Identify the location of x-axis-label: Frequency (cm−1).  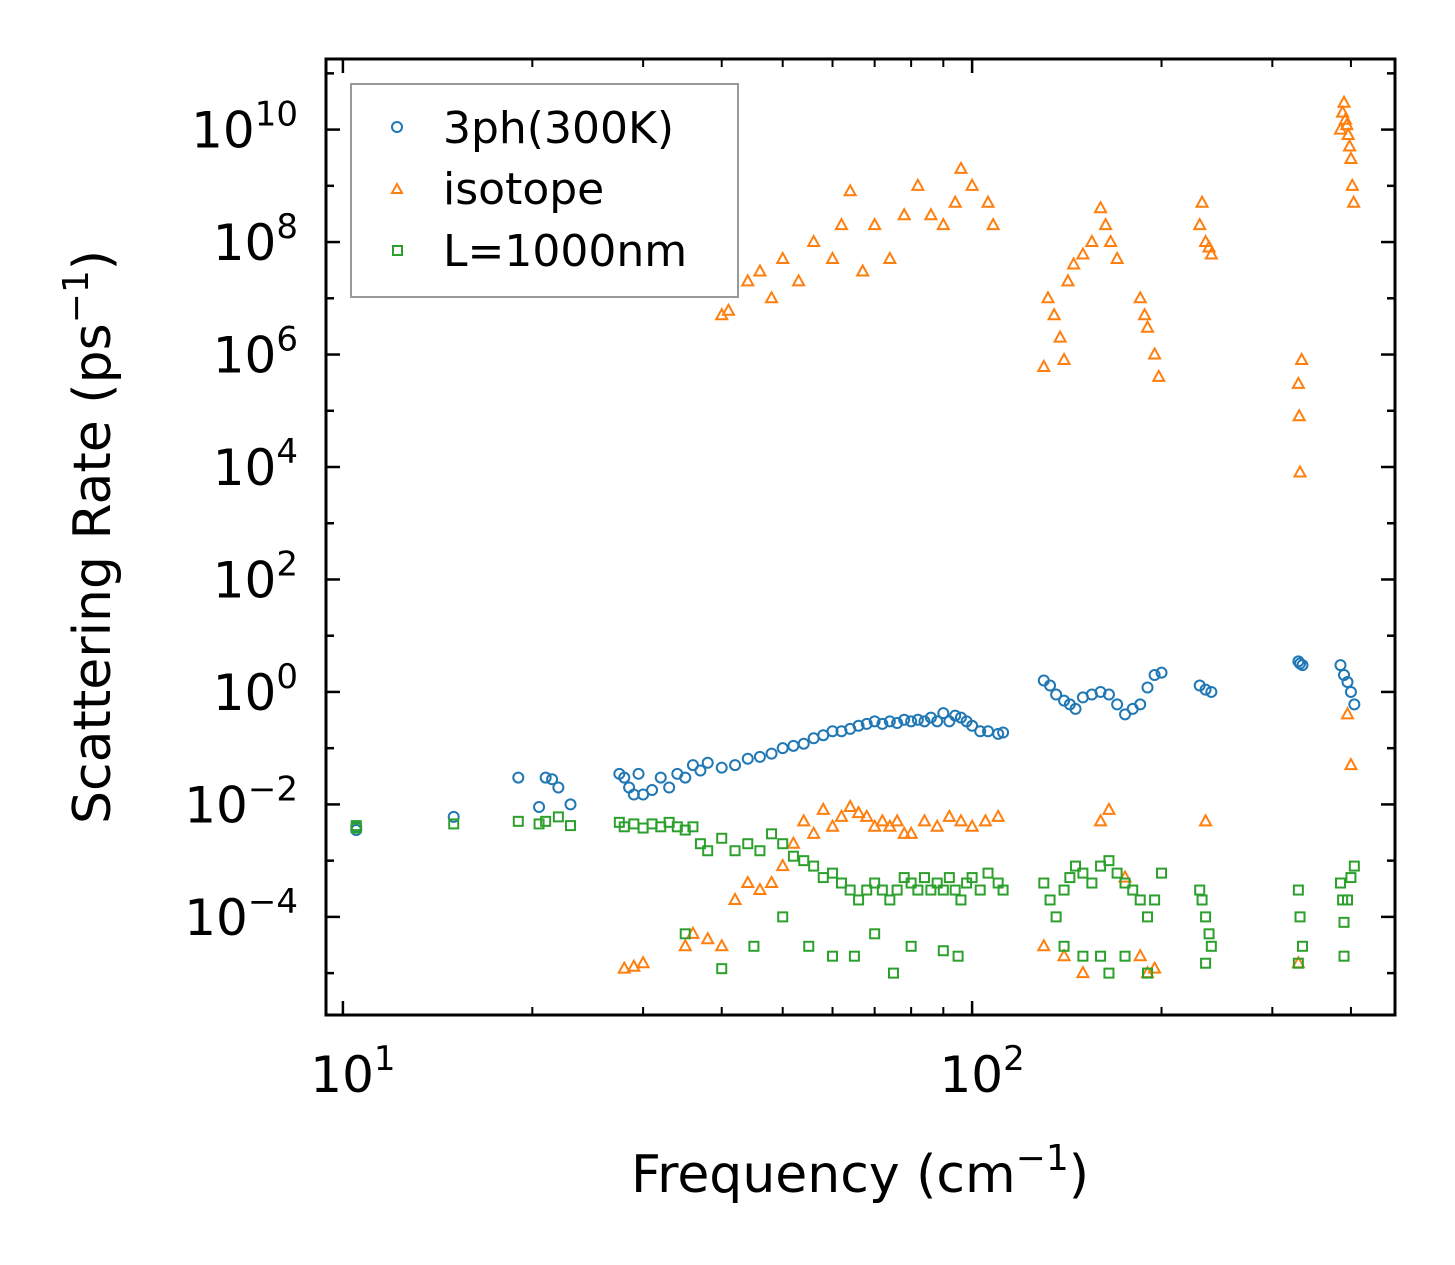
(860, 1171).